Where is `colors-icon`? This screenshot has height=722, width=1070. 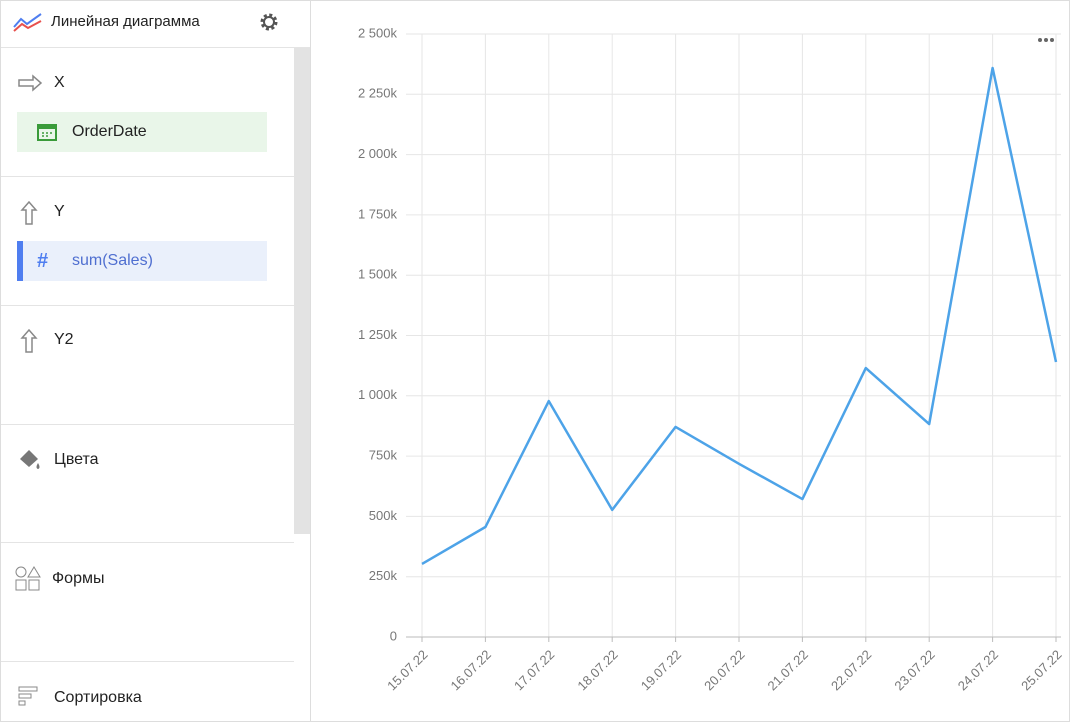
colors-icon is located at coordinates (30, 459).